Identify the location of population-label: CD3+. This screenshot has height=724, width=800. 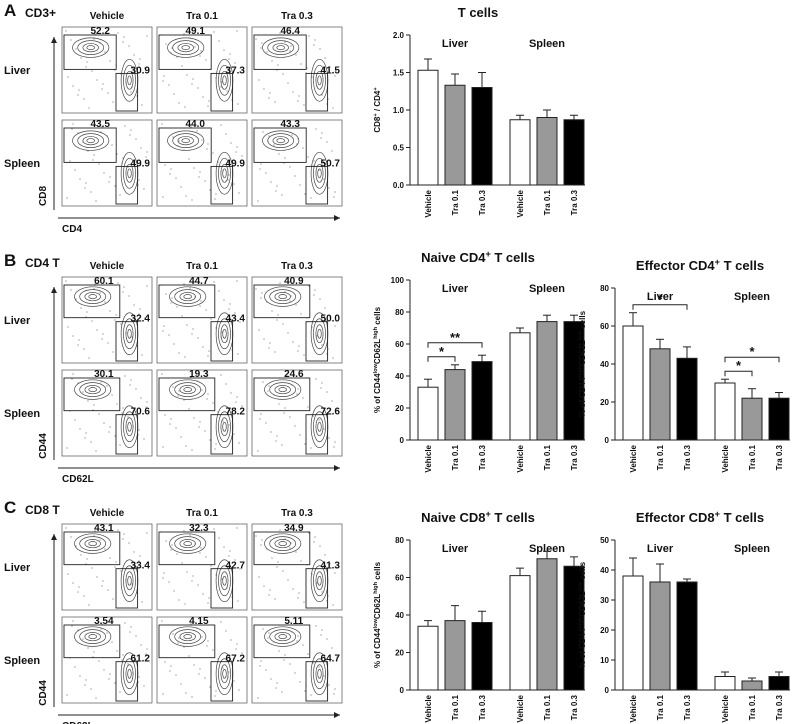
(40, 13).